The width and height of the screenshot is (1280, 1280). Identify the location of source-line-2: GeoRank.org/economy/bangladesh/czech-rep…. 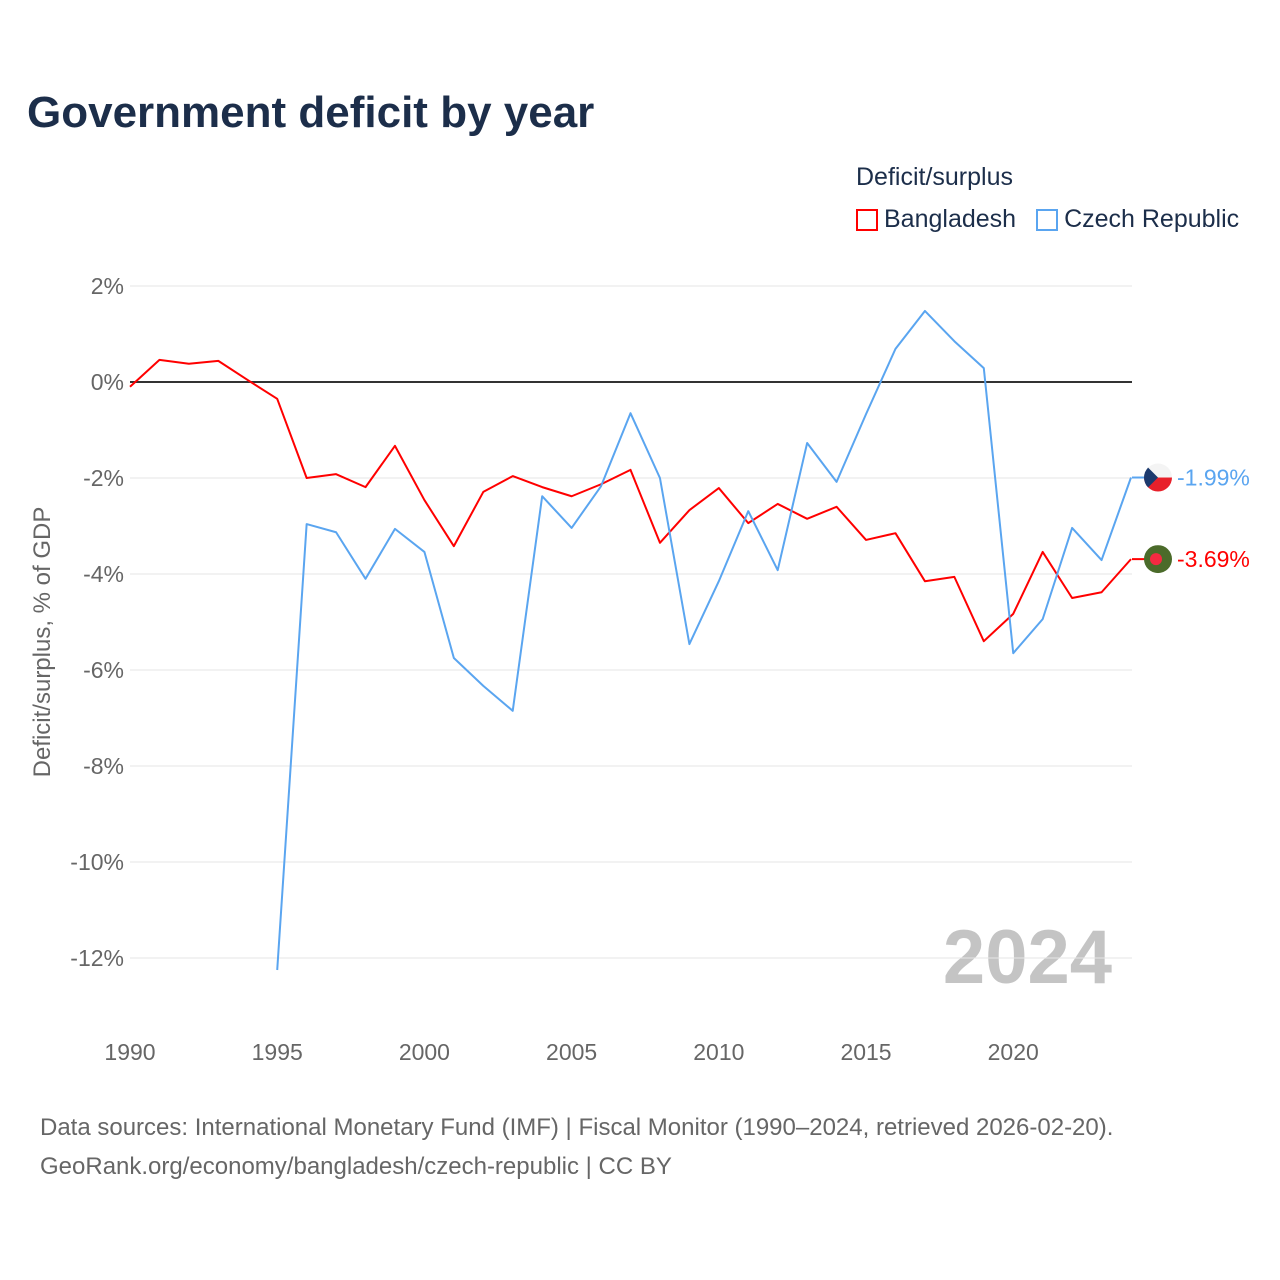
(356, 1166).